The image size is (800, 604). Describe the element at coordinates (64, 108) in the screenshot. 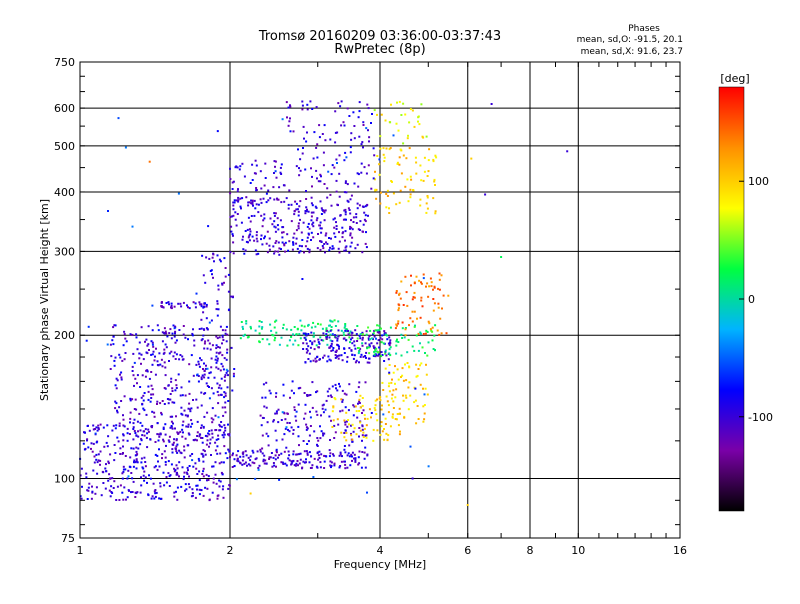

I see `y-tick-label: 600` at that location.